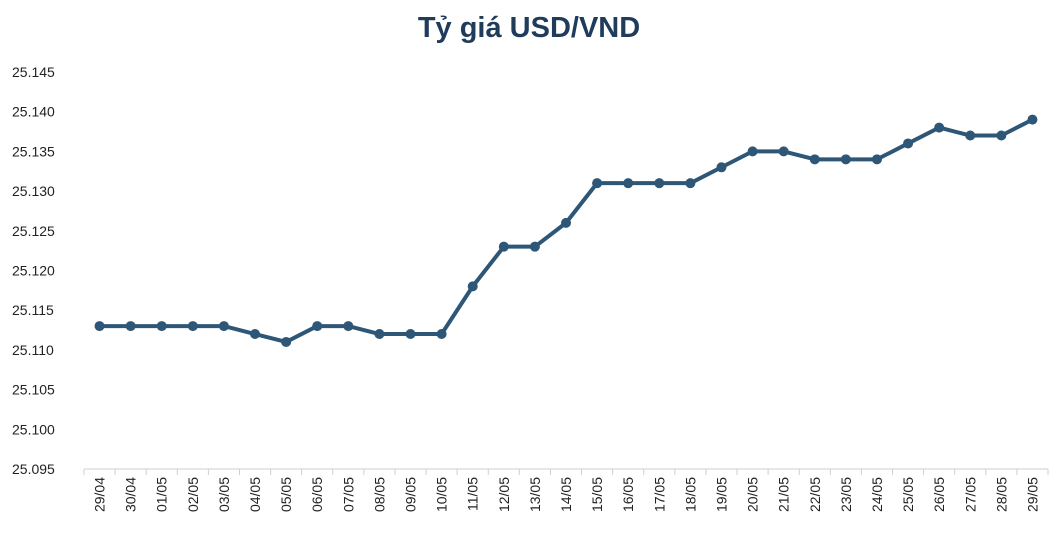 This screenshot has height=544, width=1058. What do you see at coordinates (566, 472) in the screenshot?
I see `x-axis-tickmarks` at bounding box center [566, 472].